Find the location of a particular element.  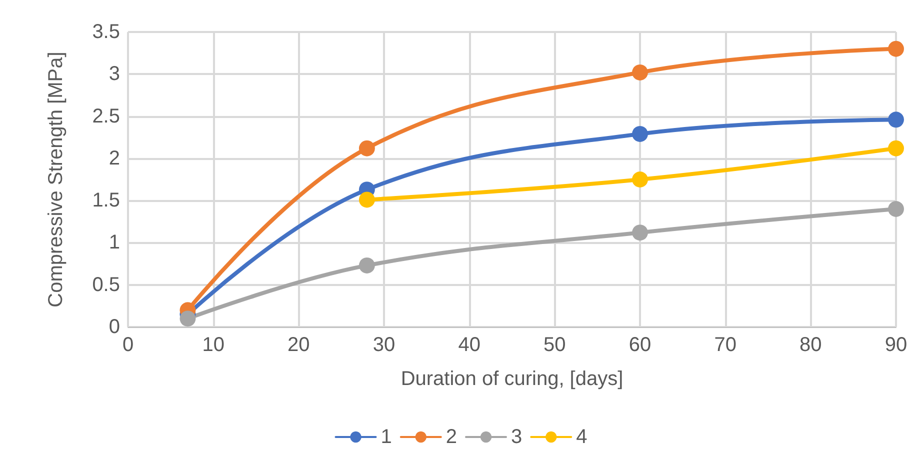

y-axis-title: Compressive Strength [MPa] is located at coordinates (56, 180).